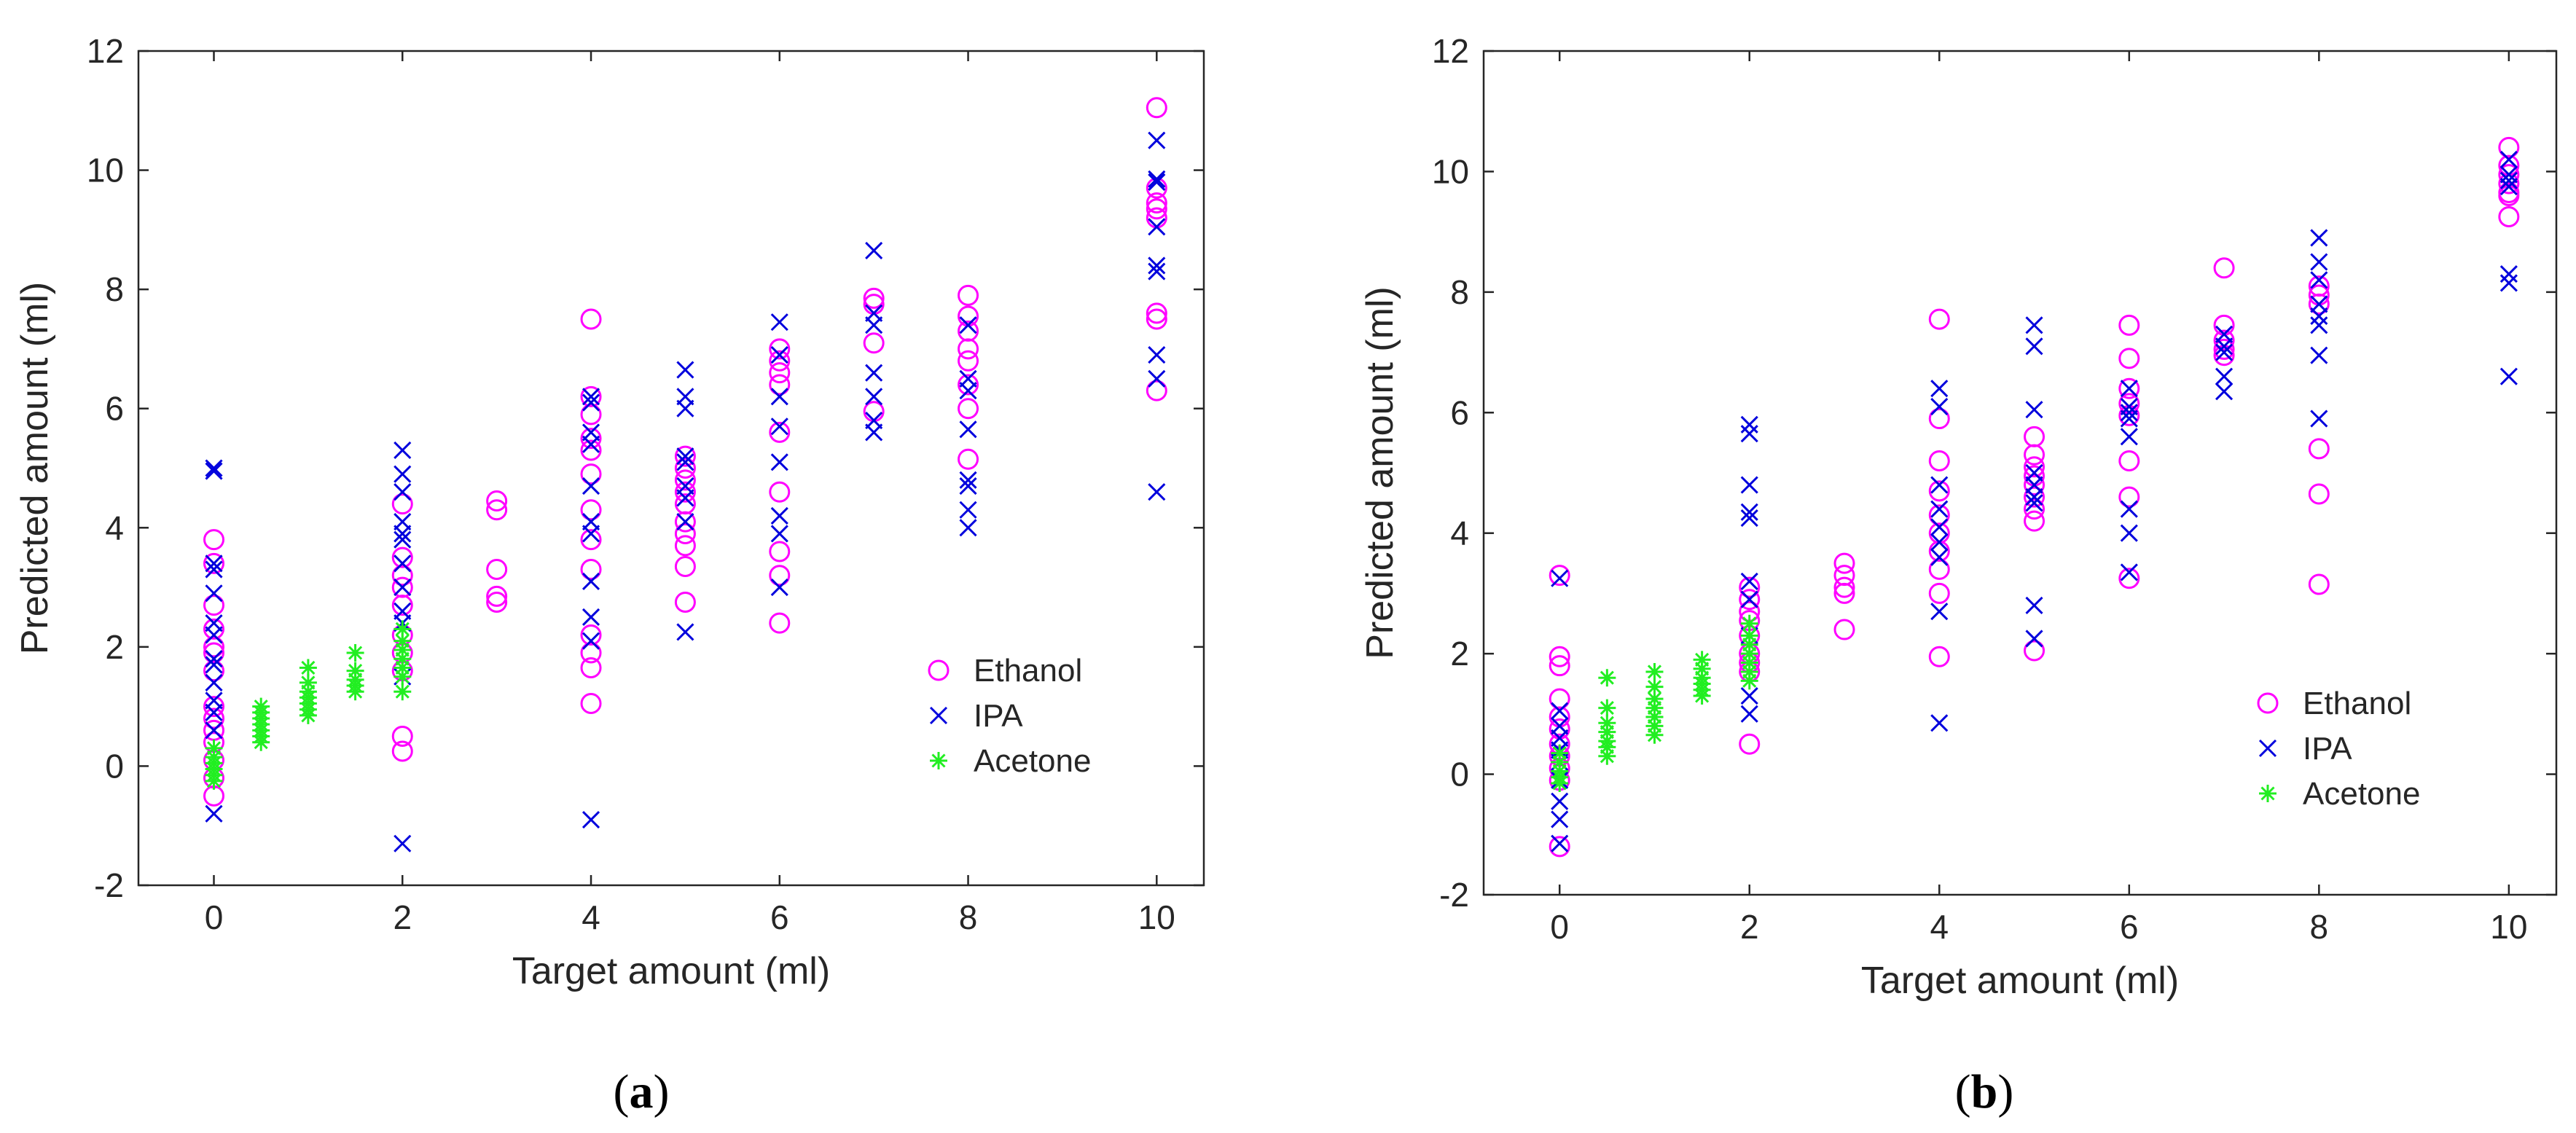 Image resolution: width=2576 pixels, height=1133 pixels. I want to click on legend-label: Ethanol, so click(1028, 671).